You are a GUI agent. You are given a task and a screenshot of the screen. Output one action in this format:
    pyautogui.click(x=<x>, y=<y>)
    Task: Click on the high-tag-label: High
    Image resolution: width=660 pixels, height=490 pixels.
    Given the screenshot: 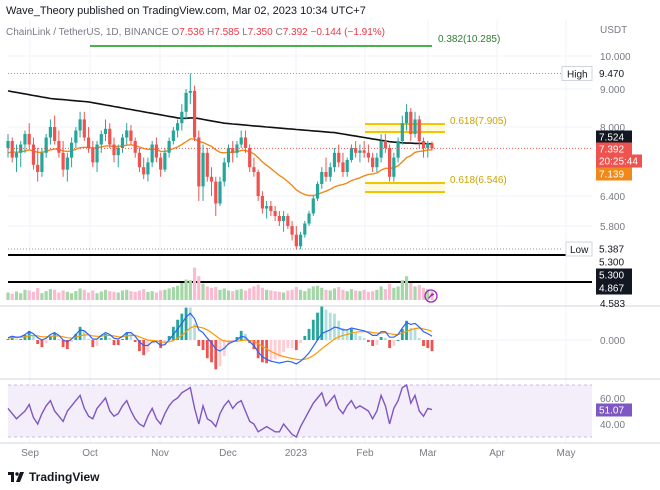 What is the action you would take?
    pyautogui.click(x=577, y=74)
    